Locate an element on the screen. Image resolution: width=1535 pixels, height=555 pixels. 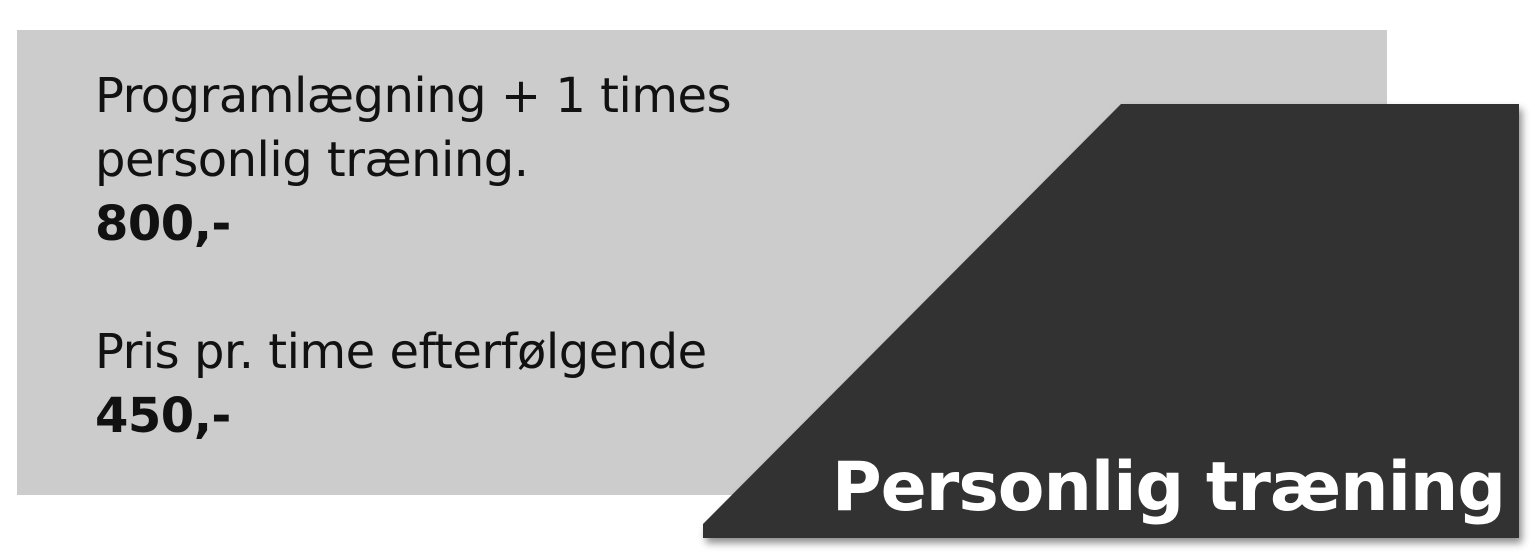
hourly-rate-price: 450,- is located at coordinates (163, 416).